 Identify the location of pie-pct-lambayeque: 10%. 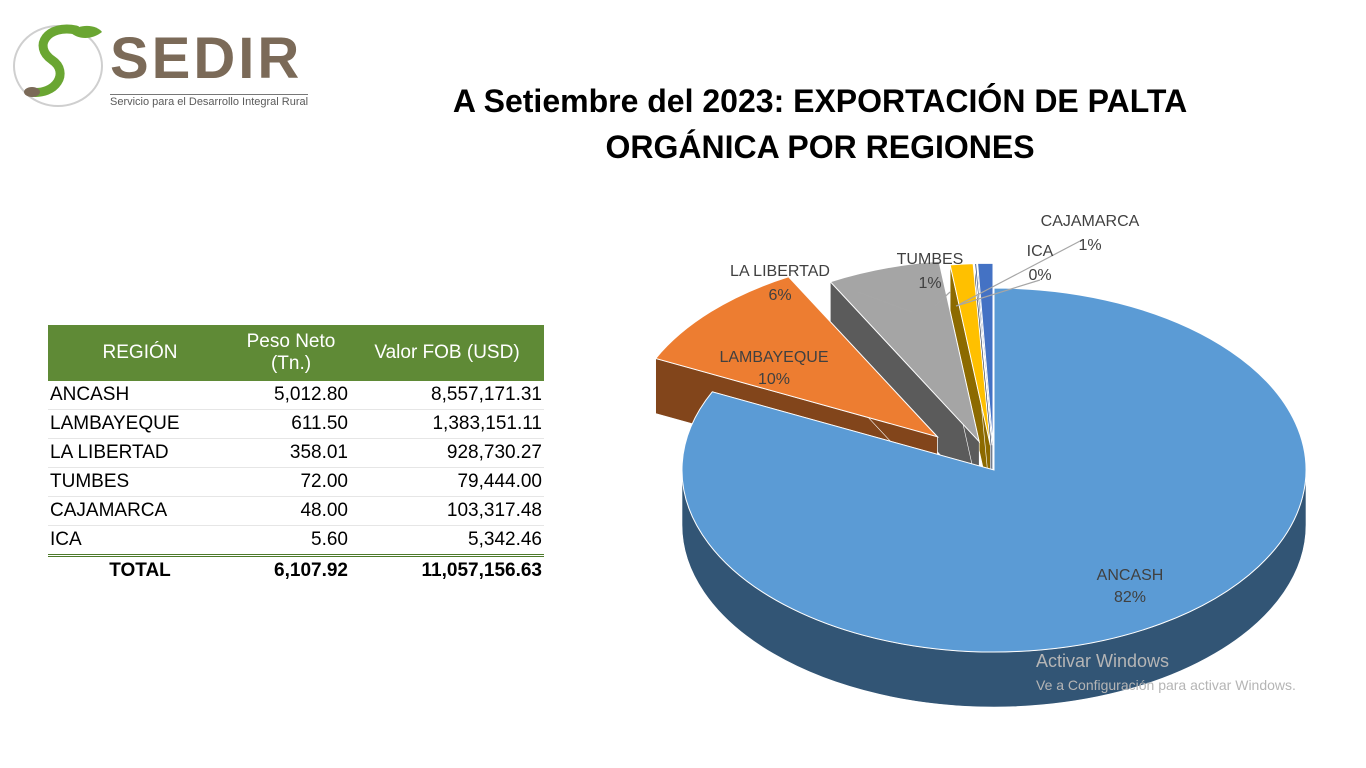
(774, 379).